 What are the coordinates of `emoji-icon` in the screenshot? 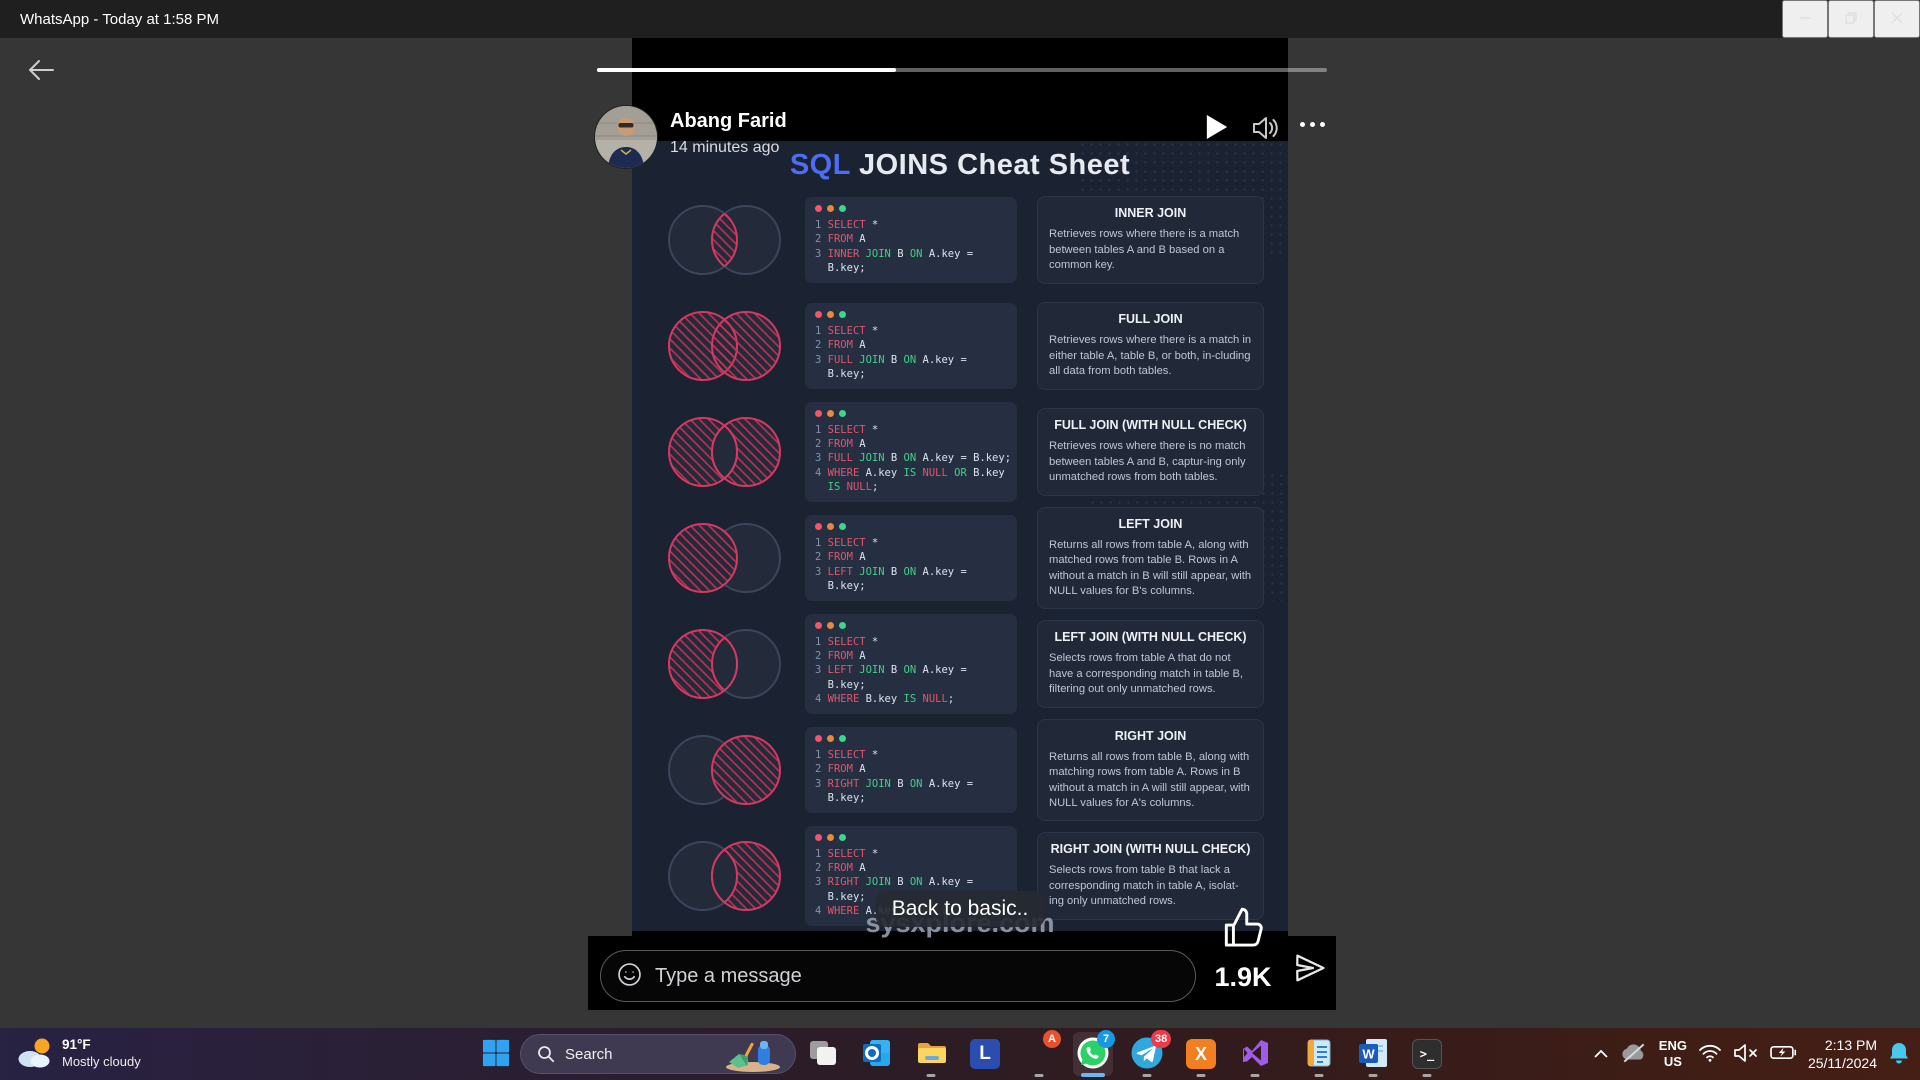 It's located at (629, 976).